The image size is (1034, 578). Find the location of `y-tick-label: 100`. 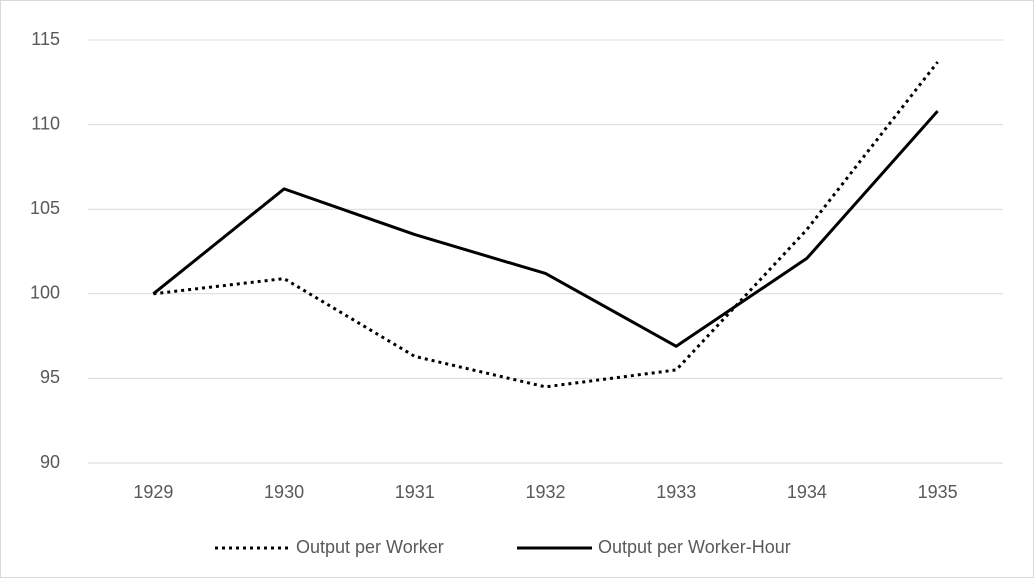

y-tick-label: 100 is located at coordinates (45, 293).